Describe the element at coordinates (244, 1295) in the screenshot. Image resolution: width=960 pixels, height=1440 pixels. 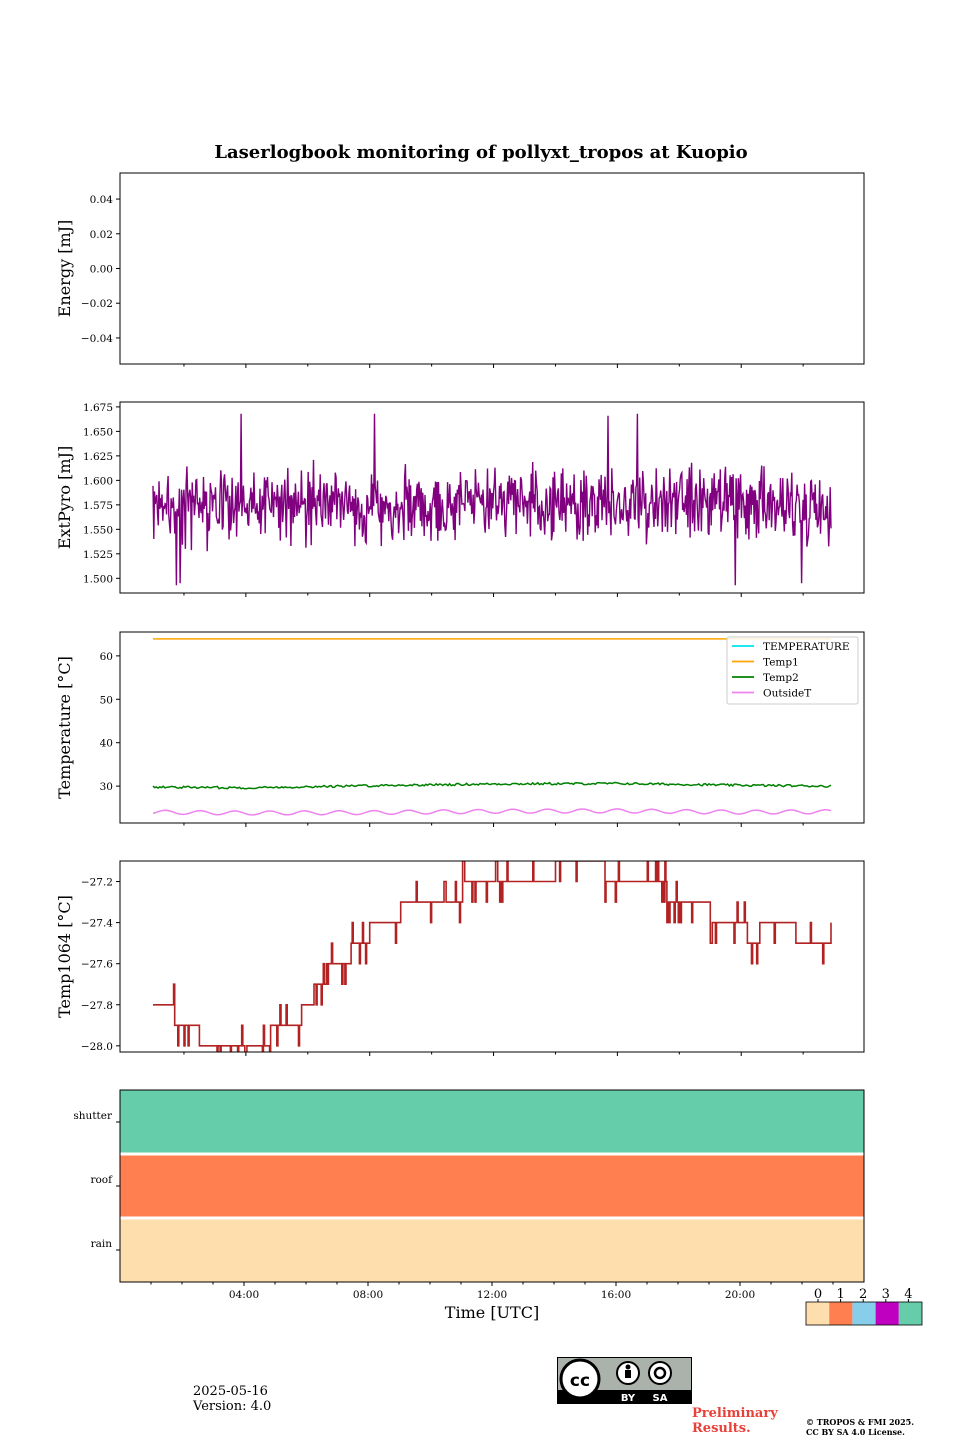
I see `x-tick-label: 04:00` at that location.